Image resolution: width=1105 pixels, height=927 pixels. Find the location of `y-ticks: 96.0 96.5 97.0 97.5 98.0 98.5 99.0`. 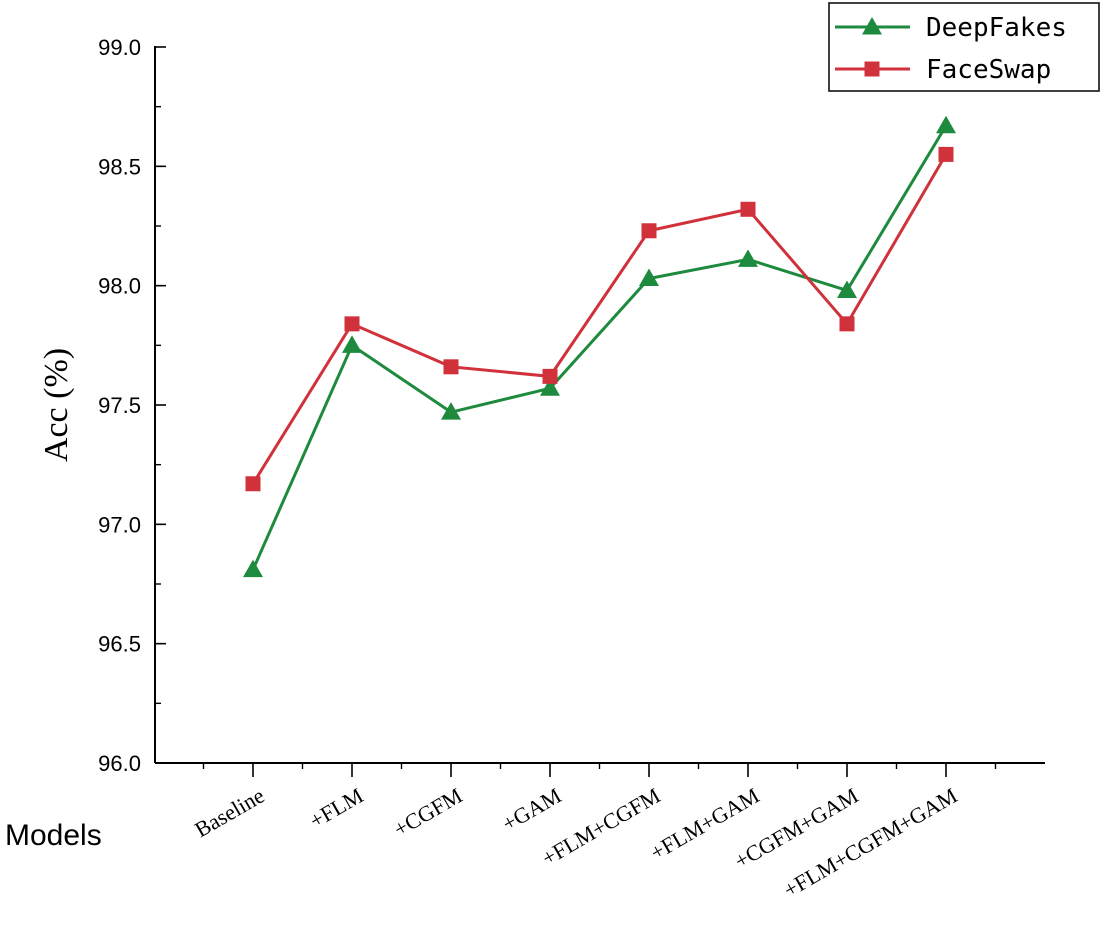

y-ticks: 96.0 96.5 97.0 97.5 98.0 98.5 99.0 is located at coordinates (132, 405).